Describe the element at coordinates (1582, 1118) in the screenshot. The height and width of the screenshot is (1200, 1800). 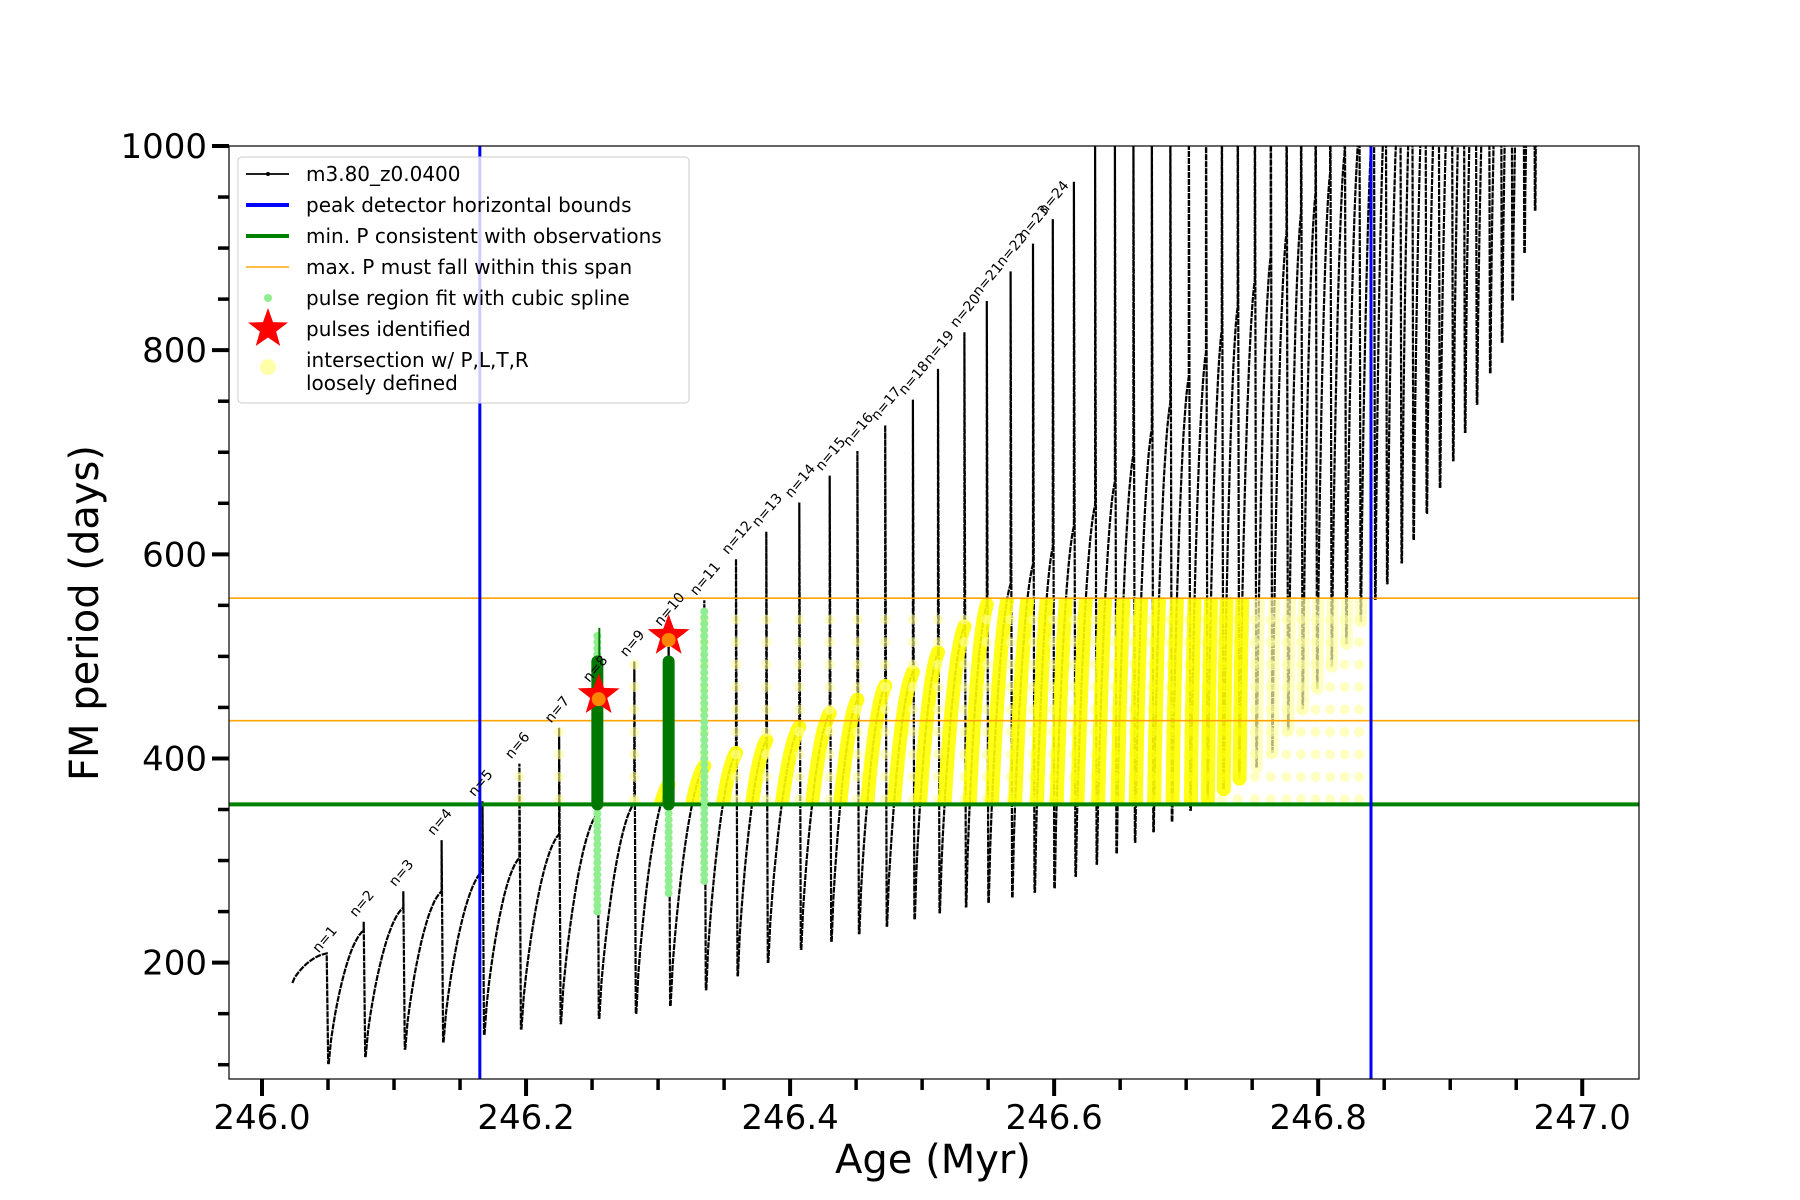
I see `x-tick-label: 247.0` at that location.